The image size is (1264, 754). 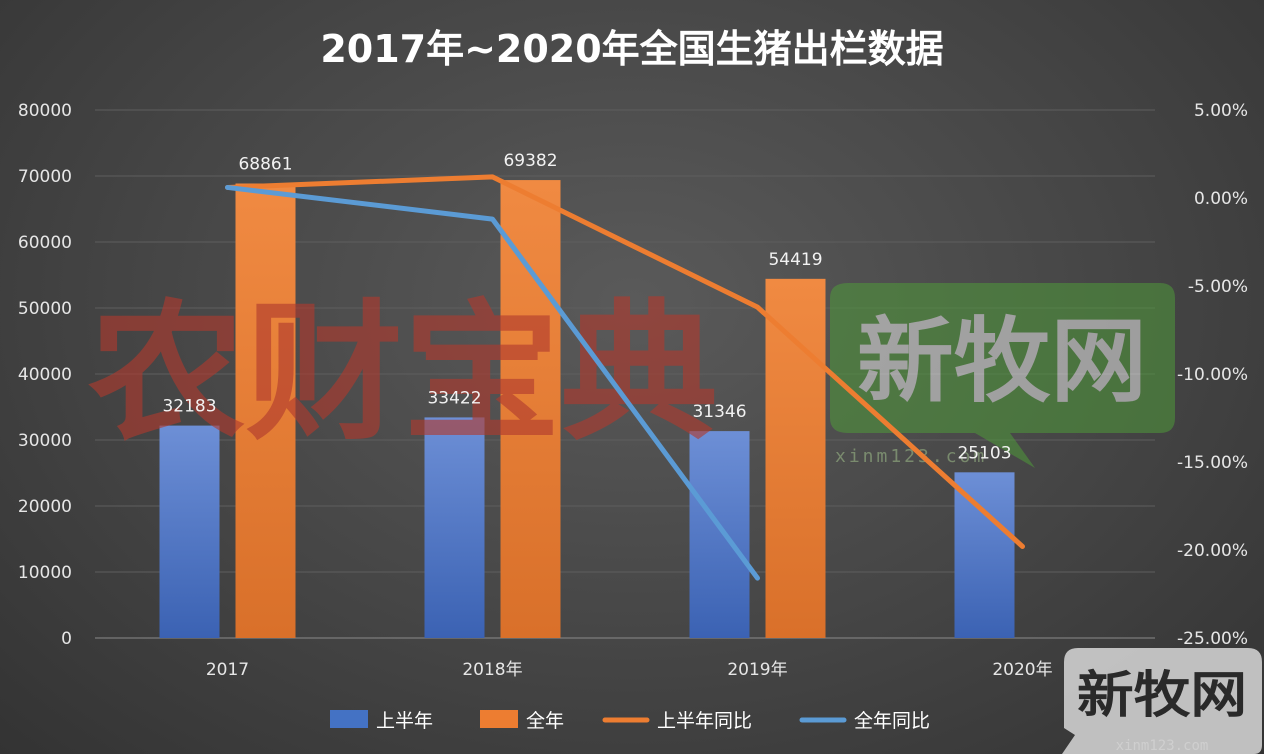 I want to click on x-tick-label: 2018年, so click(x=492, y=670).